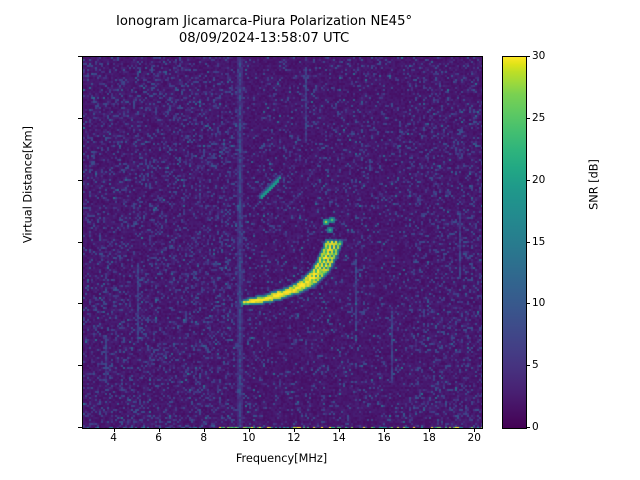 The height and width of the screenshot is (480, 640). I want to click on x-tick-label: 10, so click(249, 438).